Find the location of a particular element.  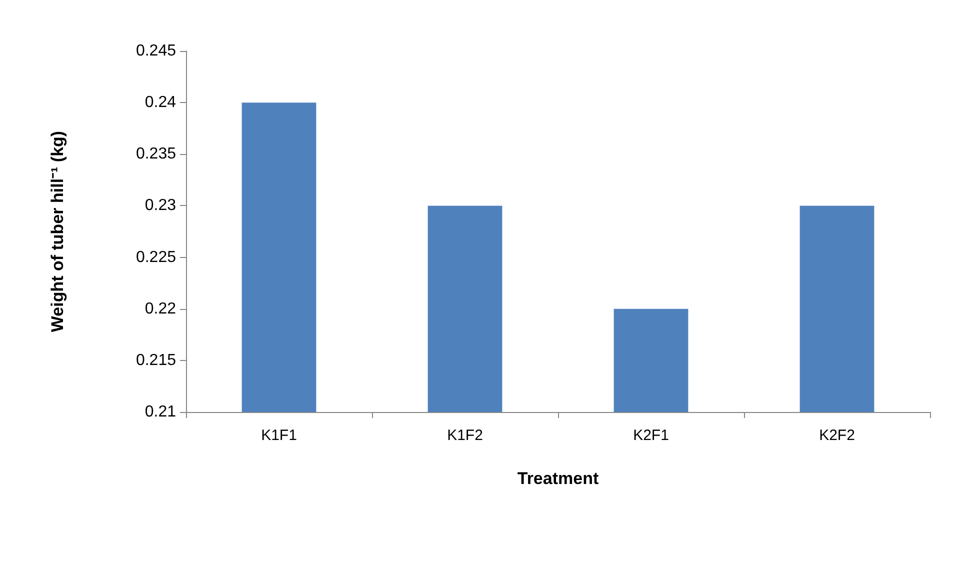

y-tick-label: 0.24 is located at coordinates (160, 103).